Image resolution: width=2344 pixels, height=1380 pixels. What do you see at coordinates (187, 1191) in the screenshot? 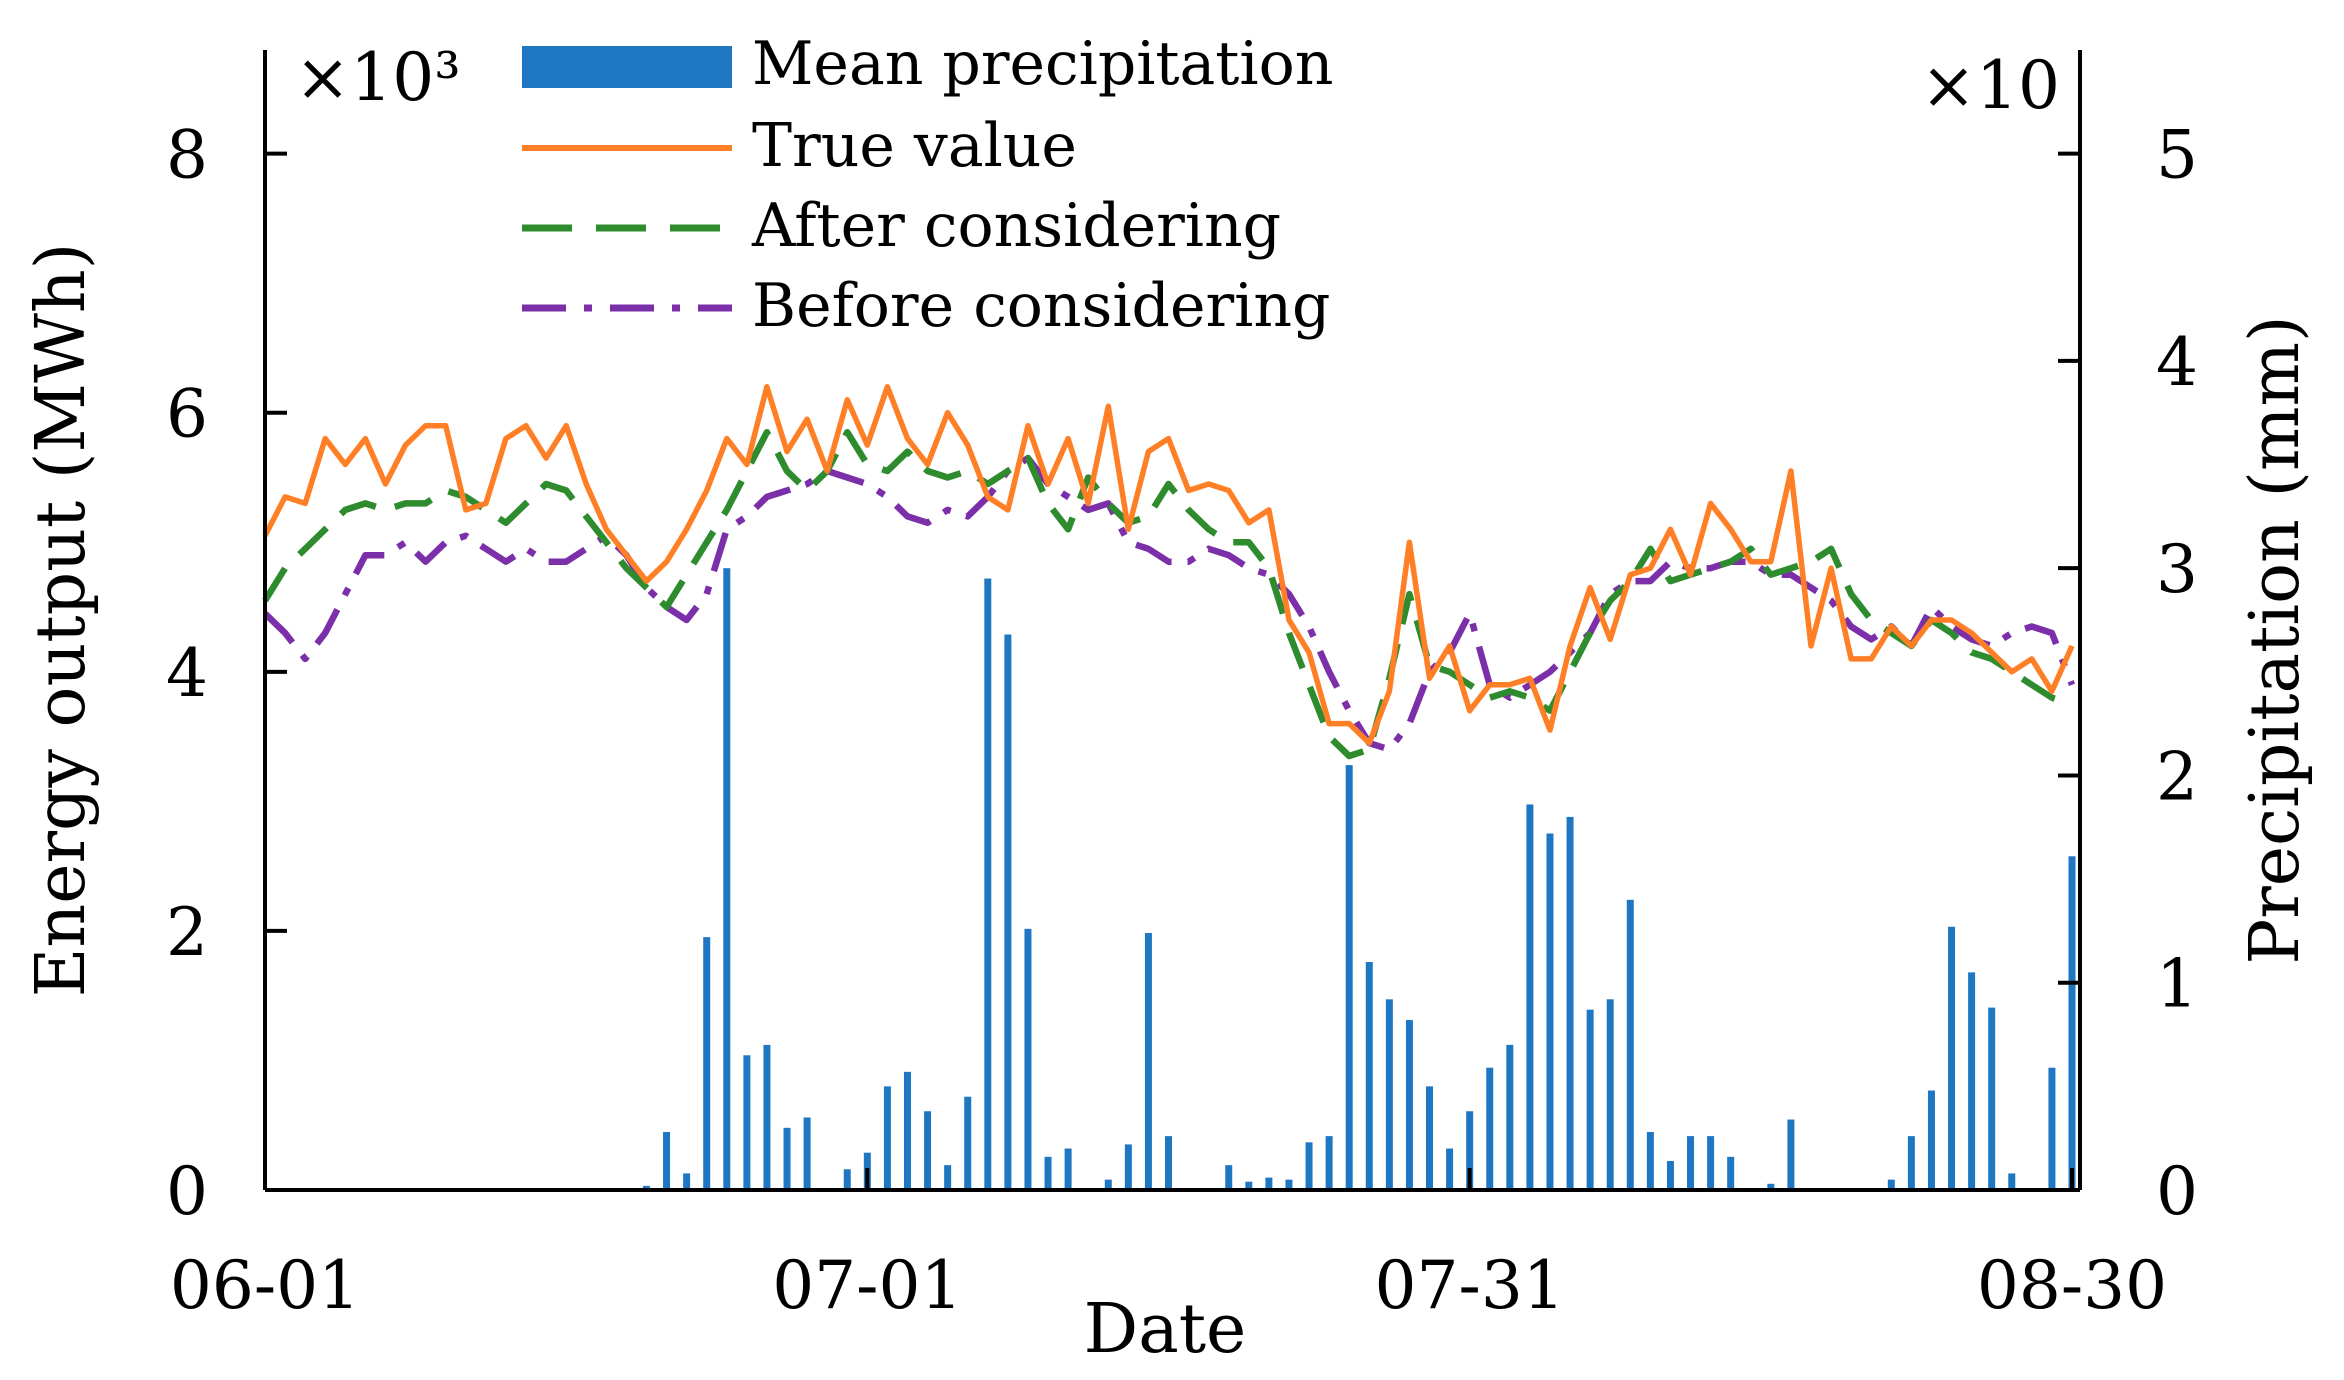
I see `left-tick-label-0: 0` at bounding box center [187, 1191].